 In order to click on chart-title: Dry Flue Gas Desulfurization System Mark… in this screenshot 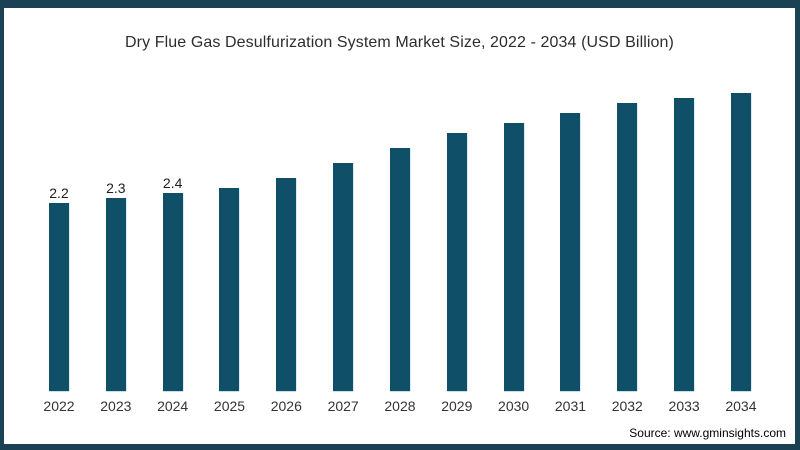, I will do `click(399, 42)`.